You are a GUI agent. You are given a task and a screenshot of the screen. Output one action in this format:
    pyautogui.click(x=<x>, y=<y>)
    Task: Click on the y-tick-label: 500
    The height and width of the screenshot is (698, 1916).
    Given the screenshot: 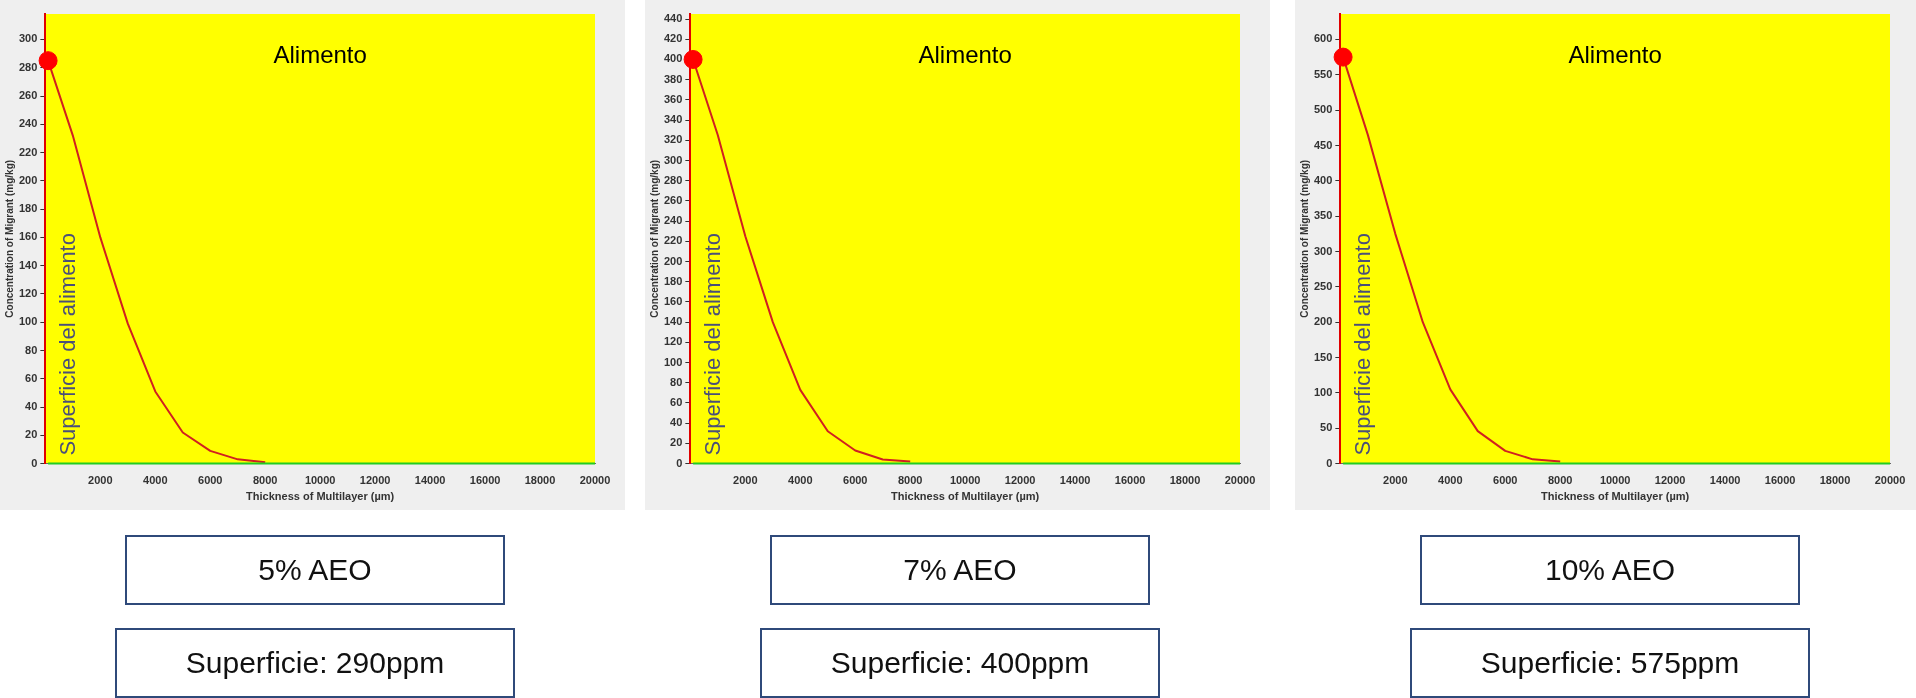 What is the action you would take?
    pyautogui.click(x=1323, y=109)
    